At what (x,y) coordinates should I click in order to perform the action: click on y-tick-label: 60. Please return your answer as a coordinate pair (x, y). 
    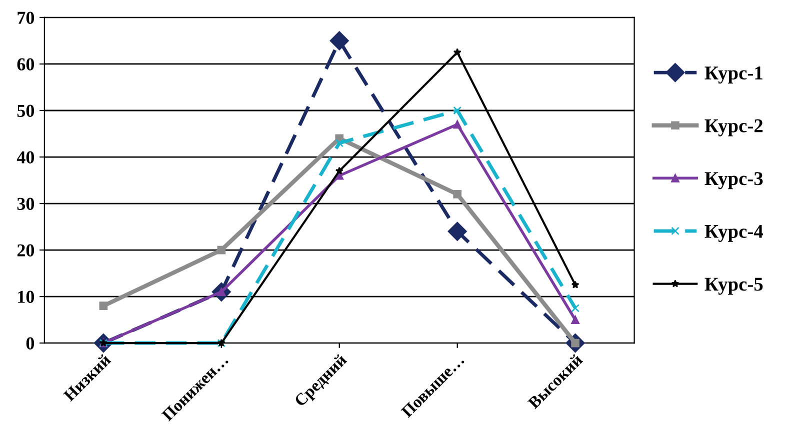
    Looking at the image, I should click on (25, 64).